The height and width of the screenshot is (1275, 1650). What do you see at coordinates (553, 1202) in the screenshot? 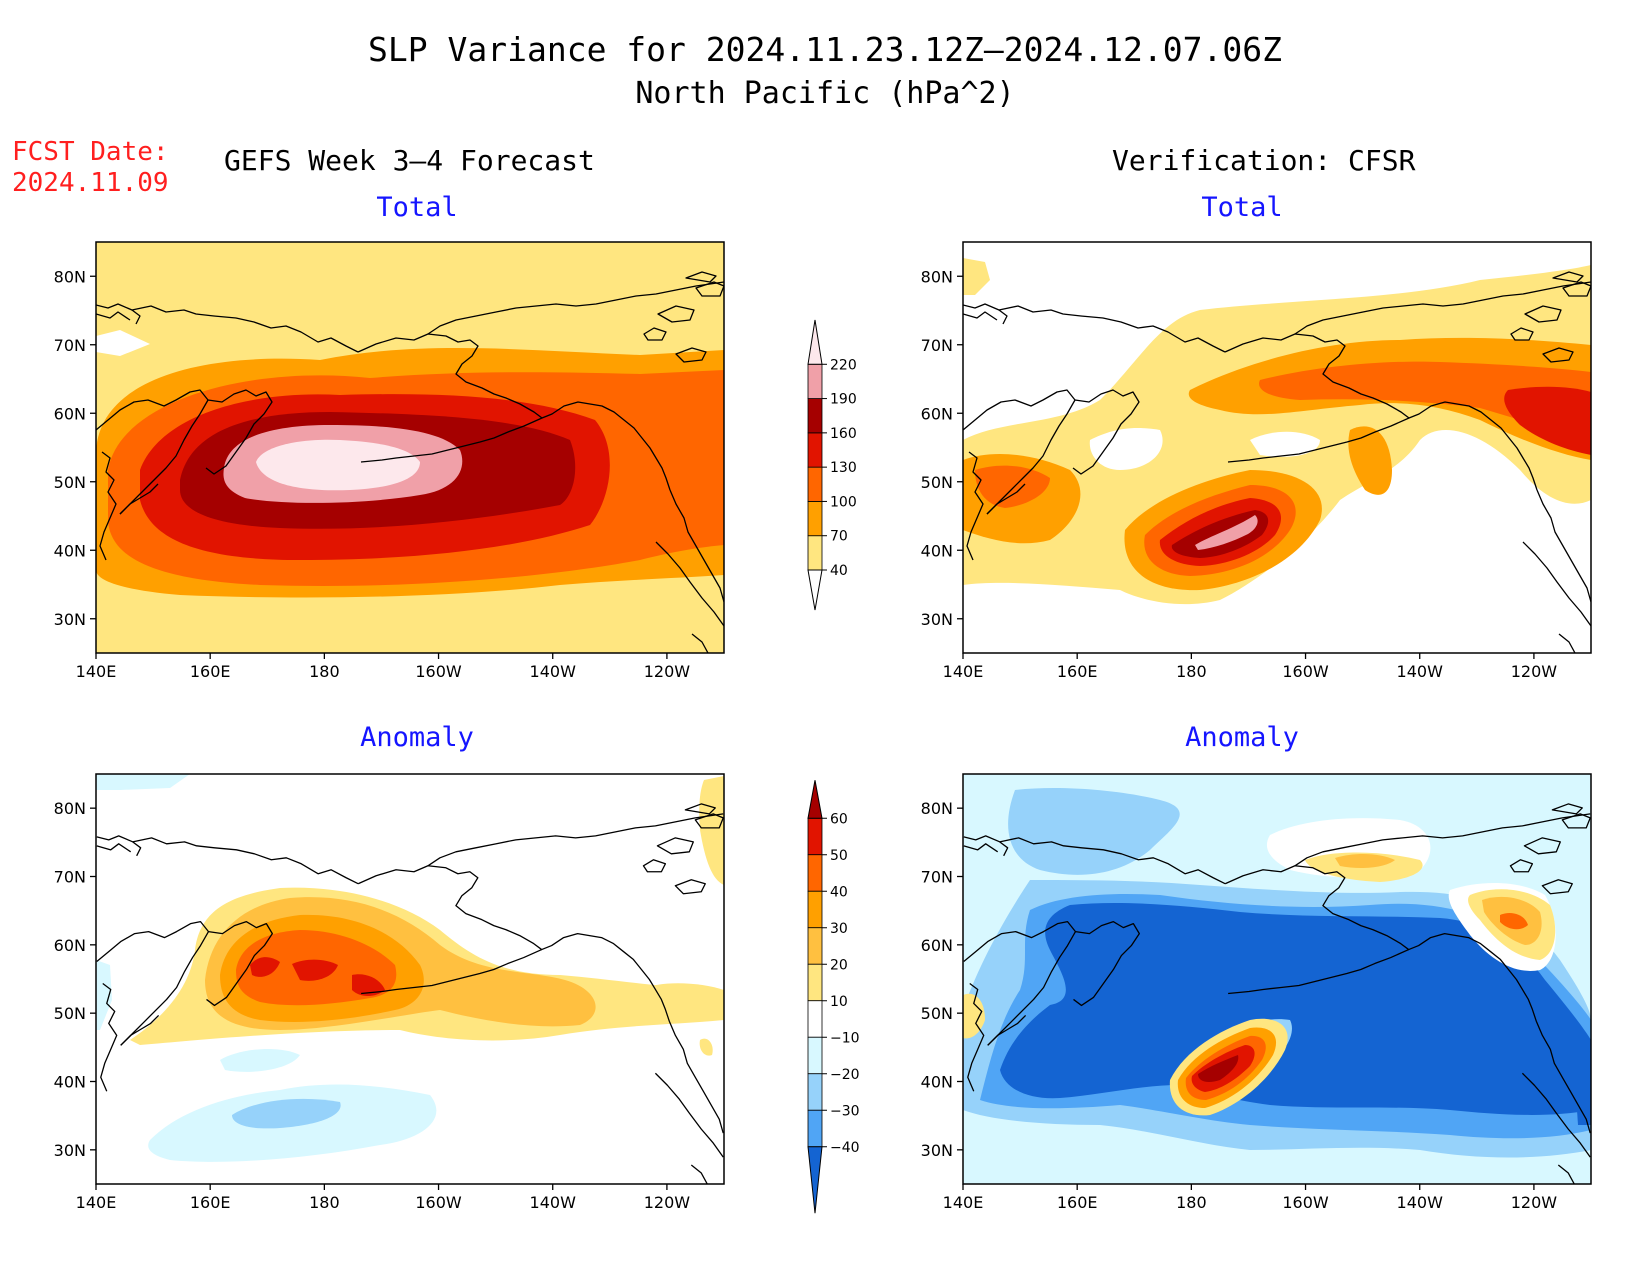
I see `lon-tick-label-forecast-anomaly: 140W` at bounding box center [553, 1202].